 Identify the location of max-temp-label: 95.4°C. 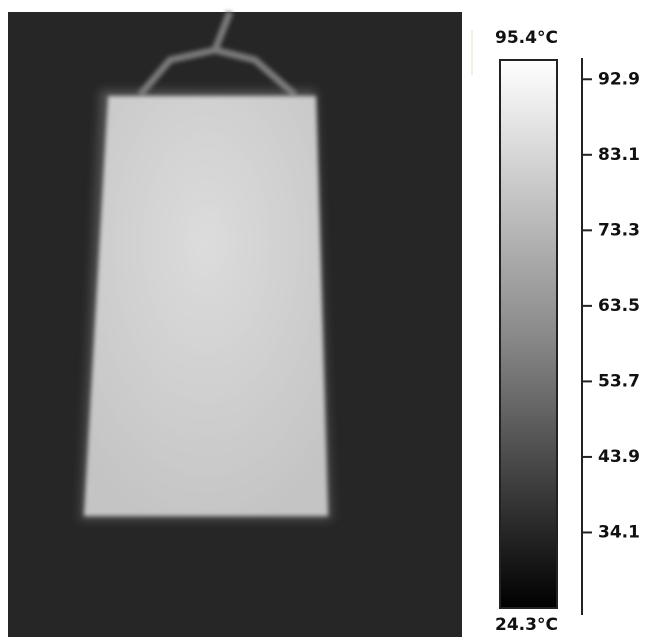
(526, 38).